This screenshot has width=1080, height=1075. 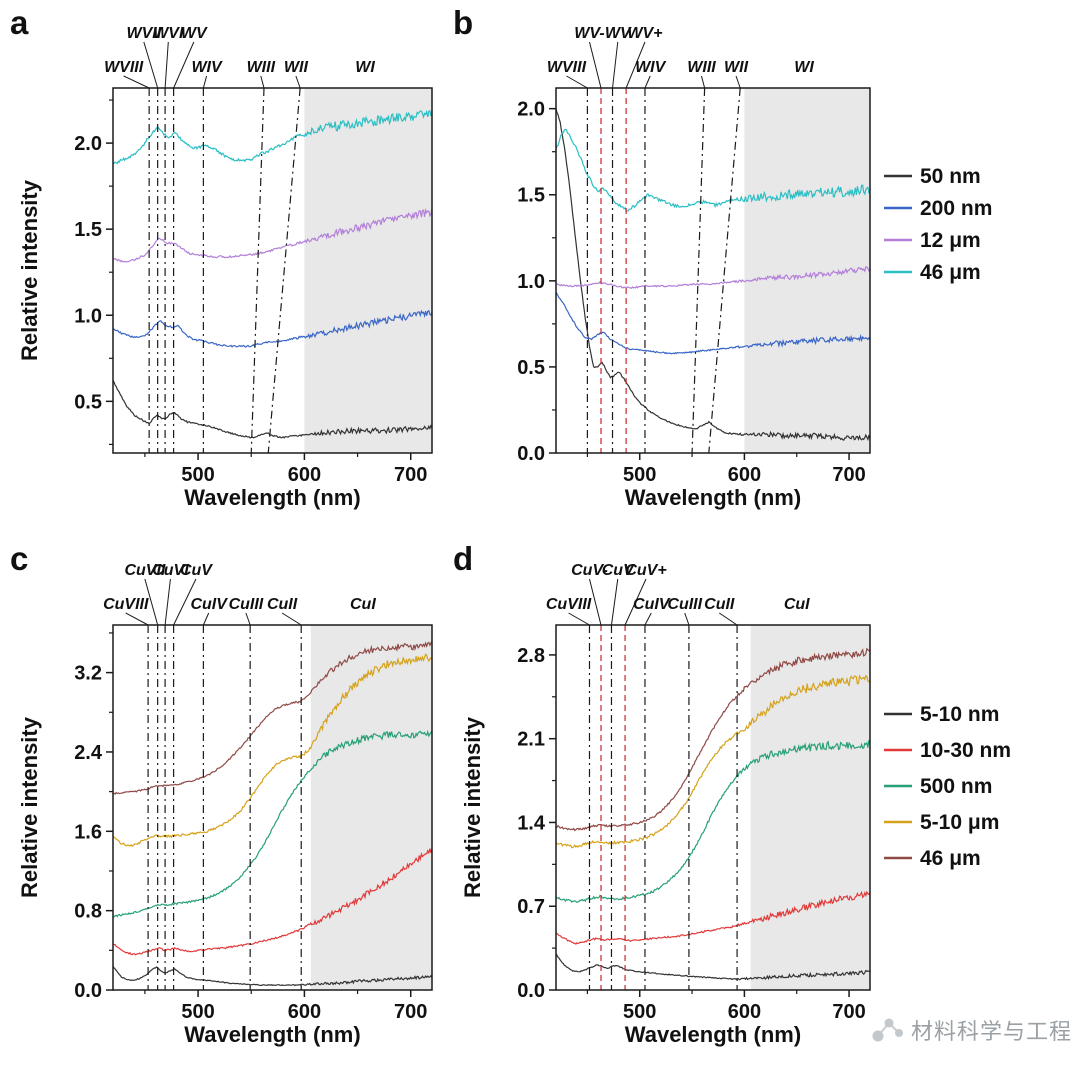 I want to click on legend-label-200-nm: 200 nm, so click(x=956, y=208).